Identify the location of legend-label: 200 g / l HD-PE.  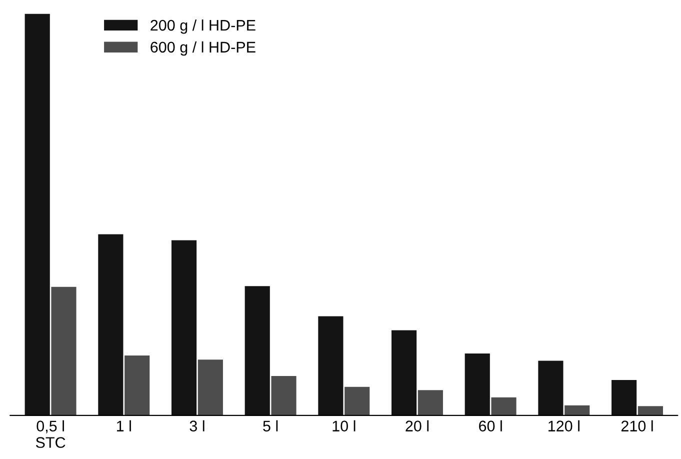
(203, 26).